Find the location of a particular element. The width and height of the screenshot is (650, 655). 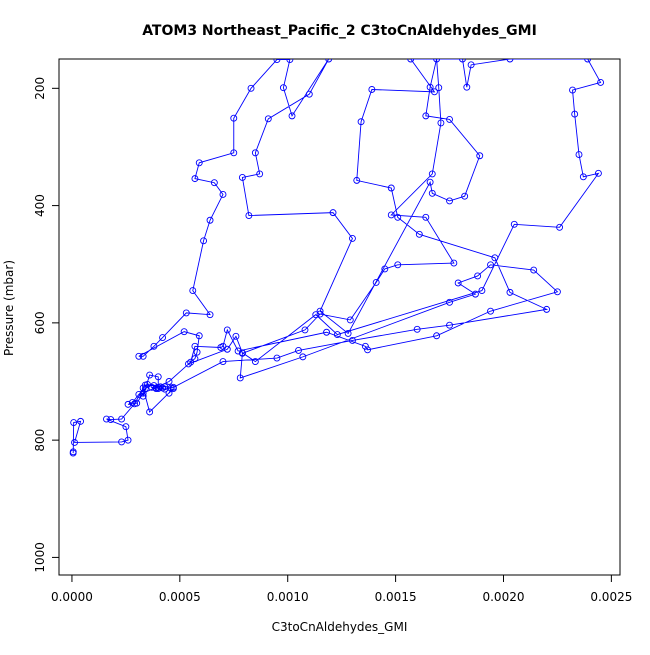

x-tick-label: 0.0005 is located at coordinates (180, 597).